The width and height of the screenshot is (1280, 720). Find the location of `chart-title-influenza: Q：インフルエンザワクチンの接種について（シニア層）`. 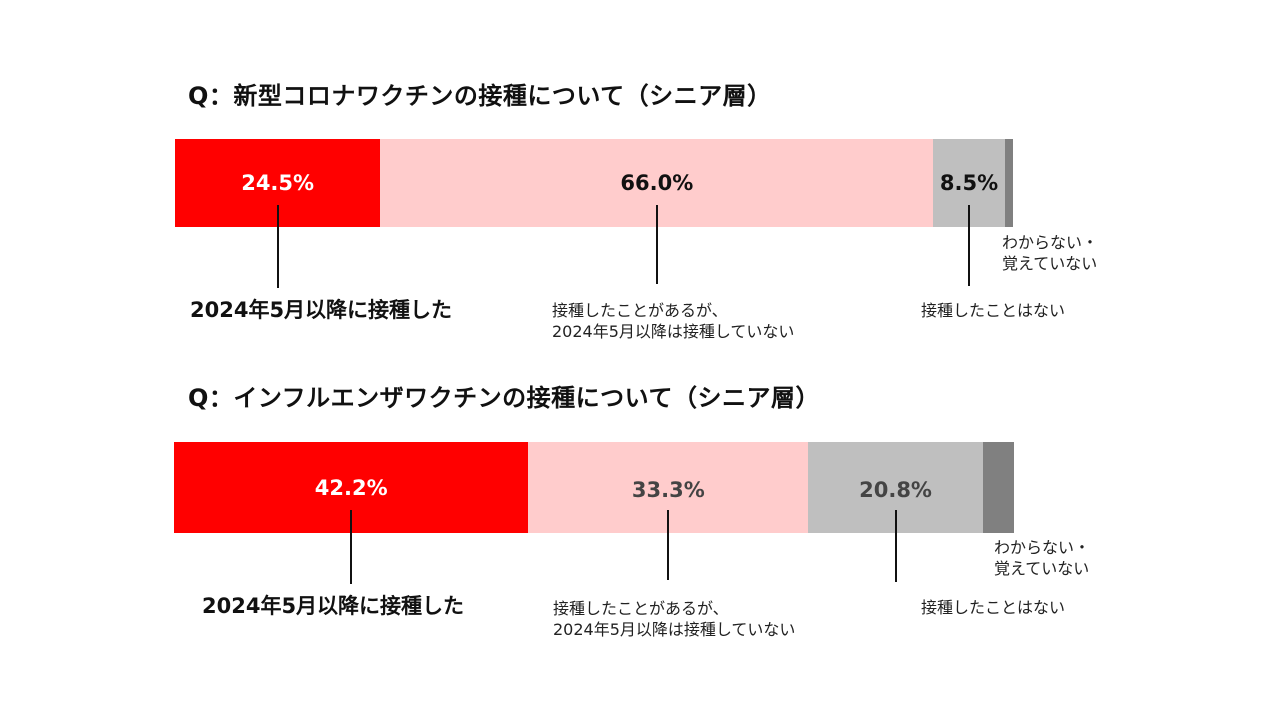

chart-title-influenza: Q：インフルエンザワクチンの接種について（シニア層） is located at coordinates (504, 398).